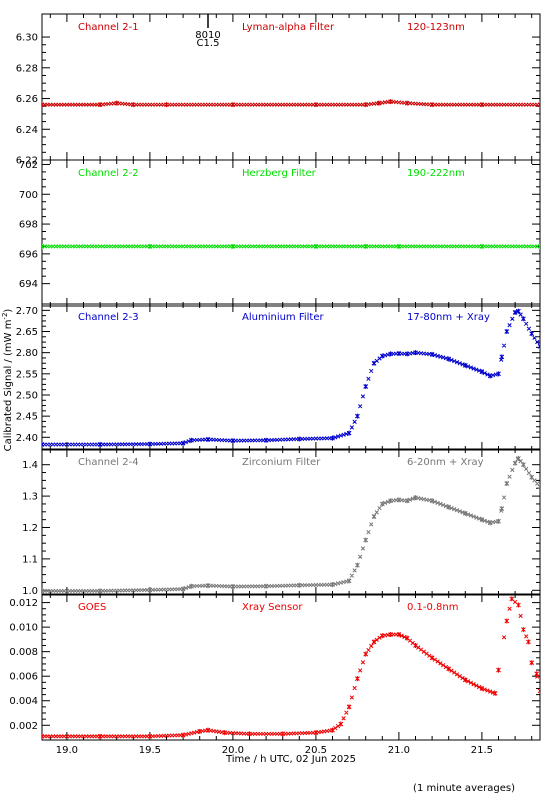 The image size is (550, 800). I want to click on x-tick-label: 19.5, so click(150, 750).